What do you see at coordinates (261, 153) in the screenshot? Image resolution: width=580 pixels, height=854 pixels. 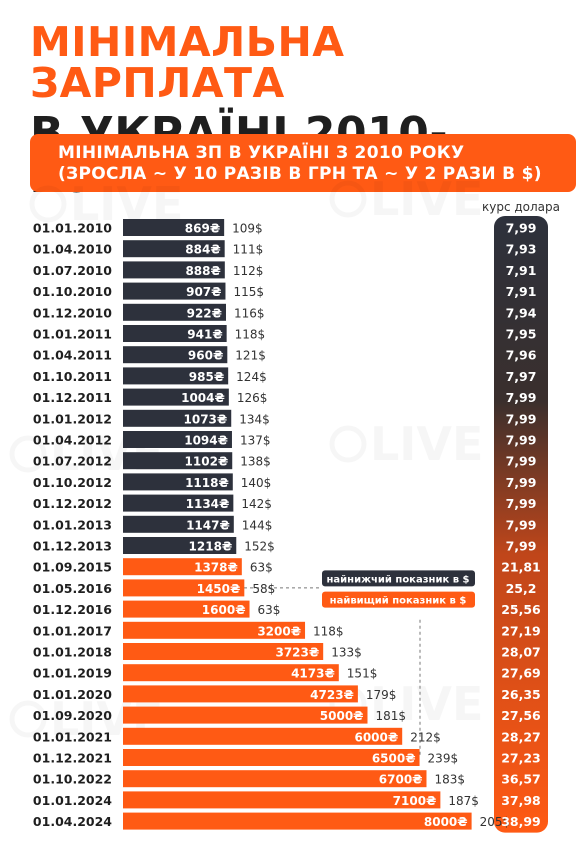 I see `subtitle-line-1: МІНІМАЛЬНА ЗП В УКРАЇНІ З 2010 РОКУ` at bounding box center [261, 153].